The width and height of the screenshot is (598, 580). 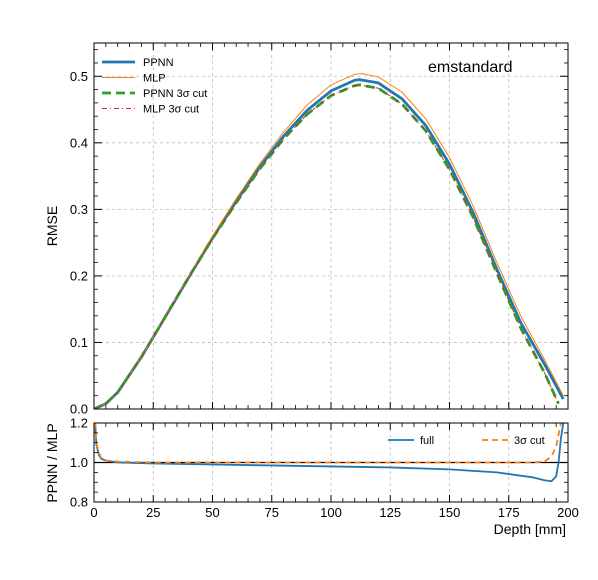 What do you see at coordinates (79, 275) in the screenshot?
I see `main-y-tick-label: 0.2` at bounding box center [79, 275].